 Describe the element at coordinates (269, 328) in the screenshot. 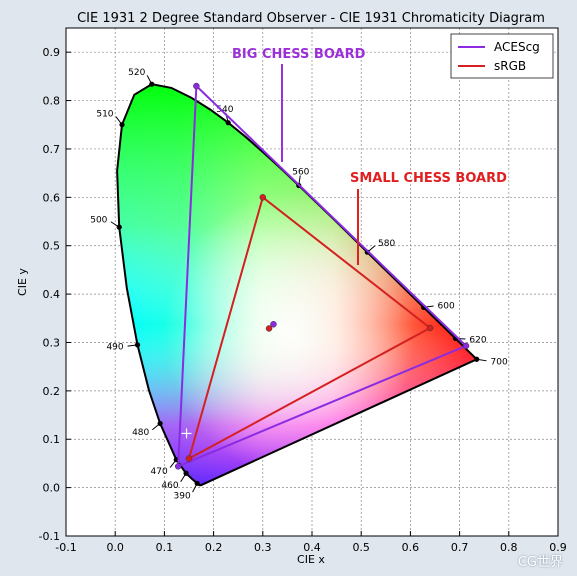

I see `whitepoint-sRGB` at that location.